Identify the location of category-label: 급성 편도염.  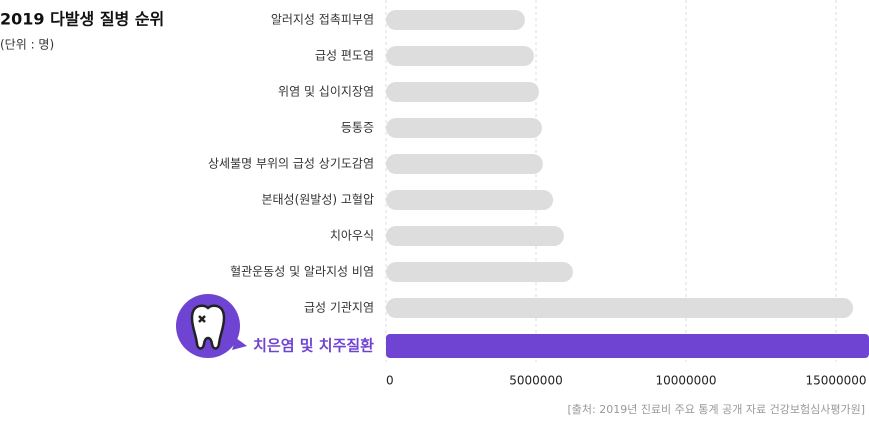
(344, 56).